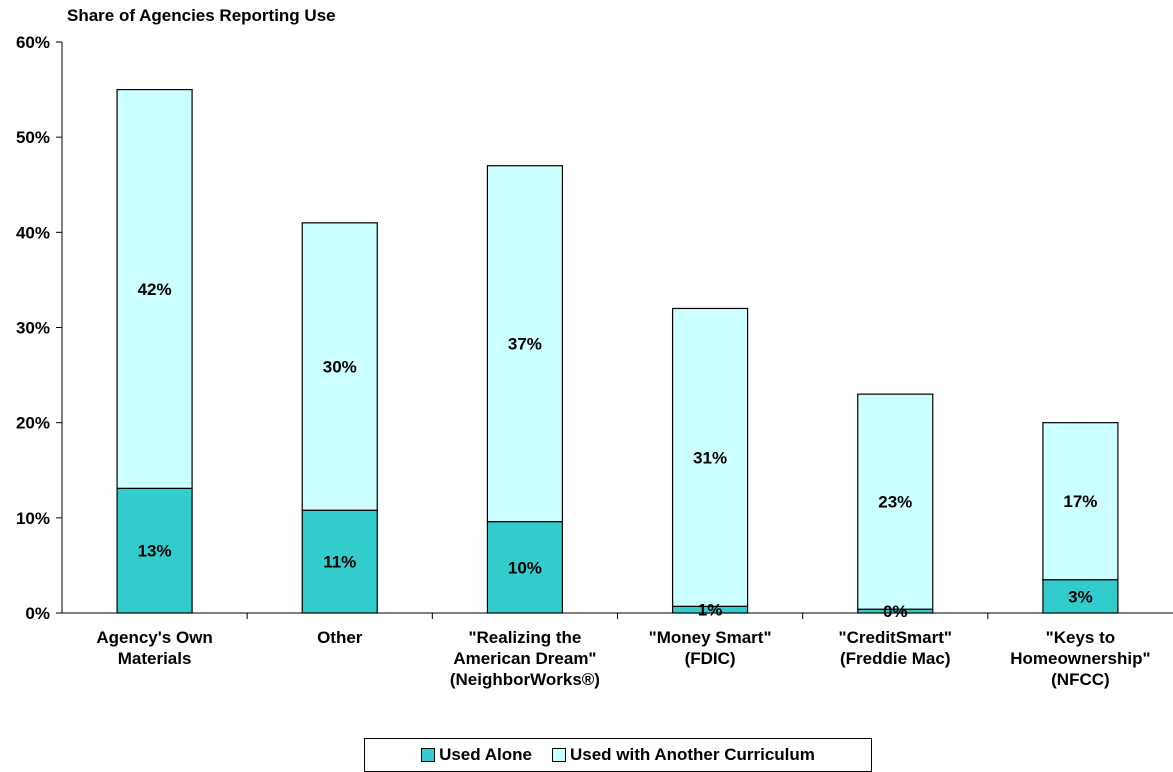  What do you see at coordinates (525, 567) in the screenshot?
I see `data-label: 10%` at bounding box center [525, 567].